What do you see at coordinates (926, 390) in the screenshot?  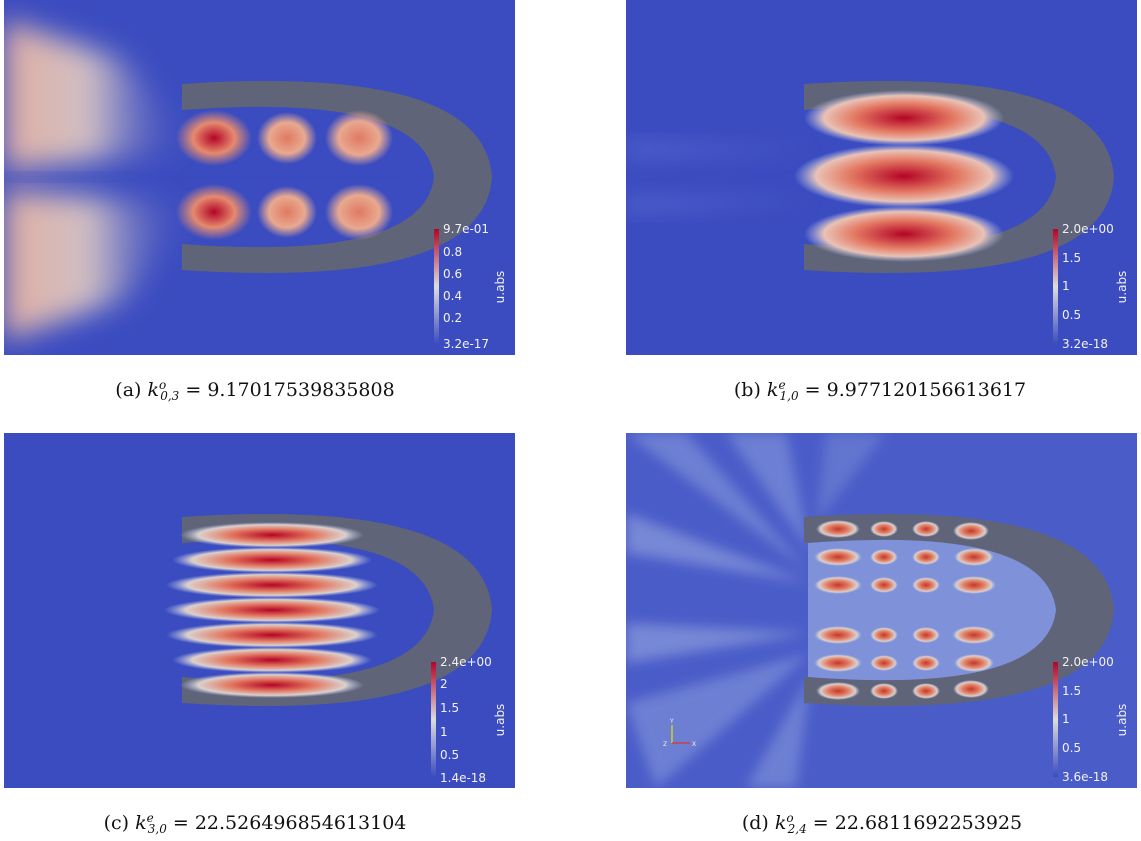 I see `caption-b-value: 9.977120156613617` at bounding box center [926, 390].